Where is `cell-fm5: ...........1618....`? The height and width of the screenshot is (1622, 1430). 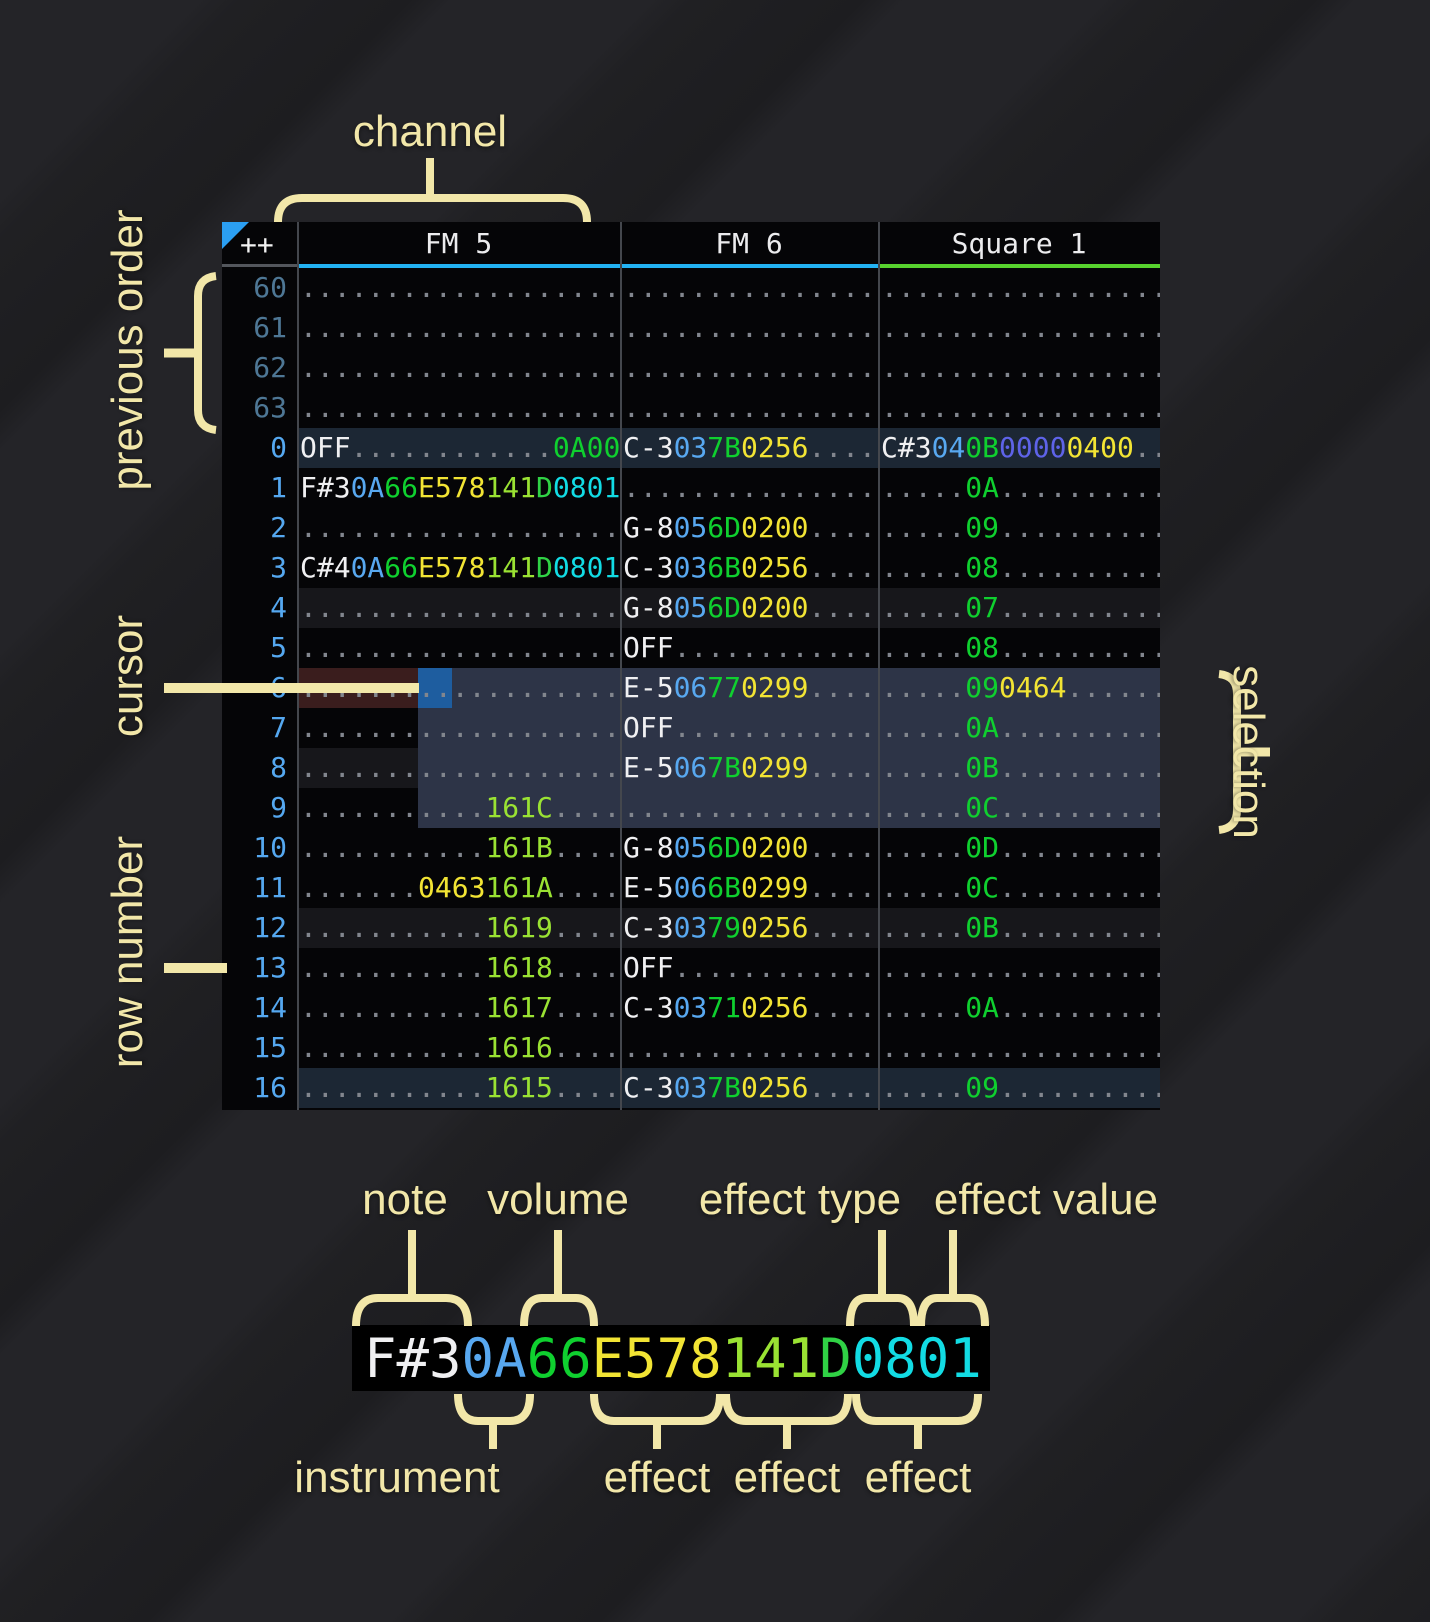
cell-fm5: ...........1618.... is located at coordinates (460, 967).